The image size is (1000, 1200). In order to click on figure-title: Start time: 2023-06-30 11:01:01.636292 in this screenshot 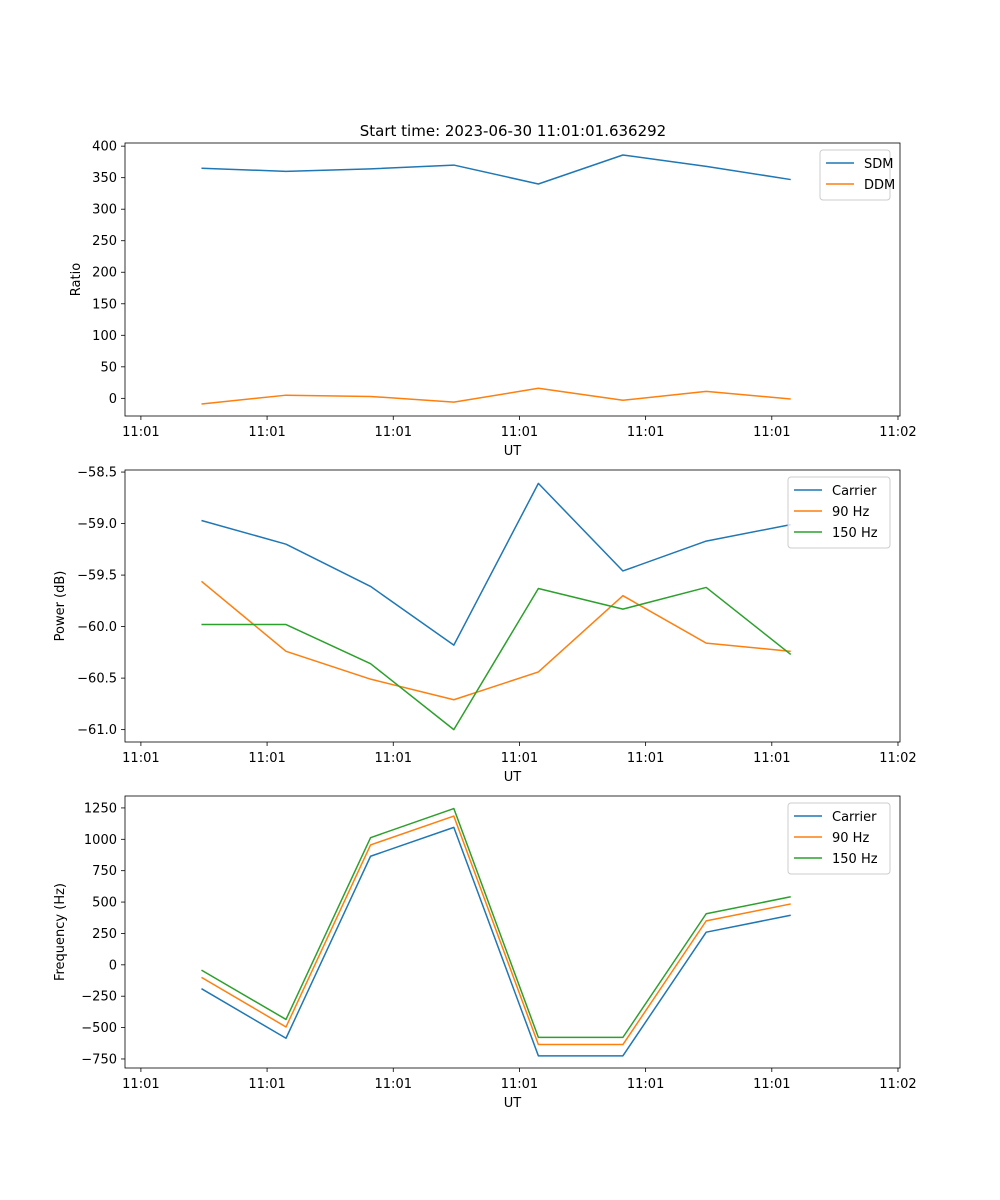, I will do `click(513, 131)`.